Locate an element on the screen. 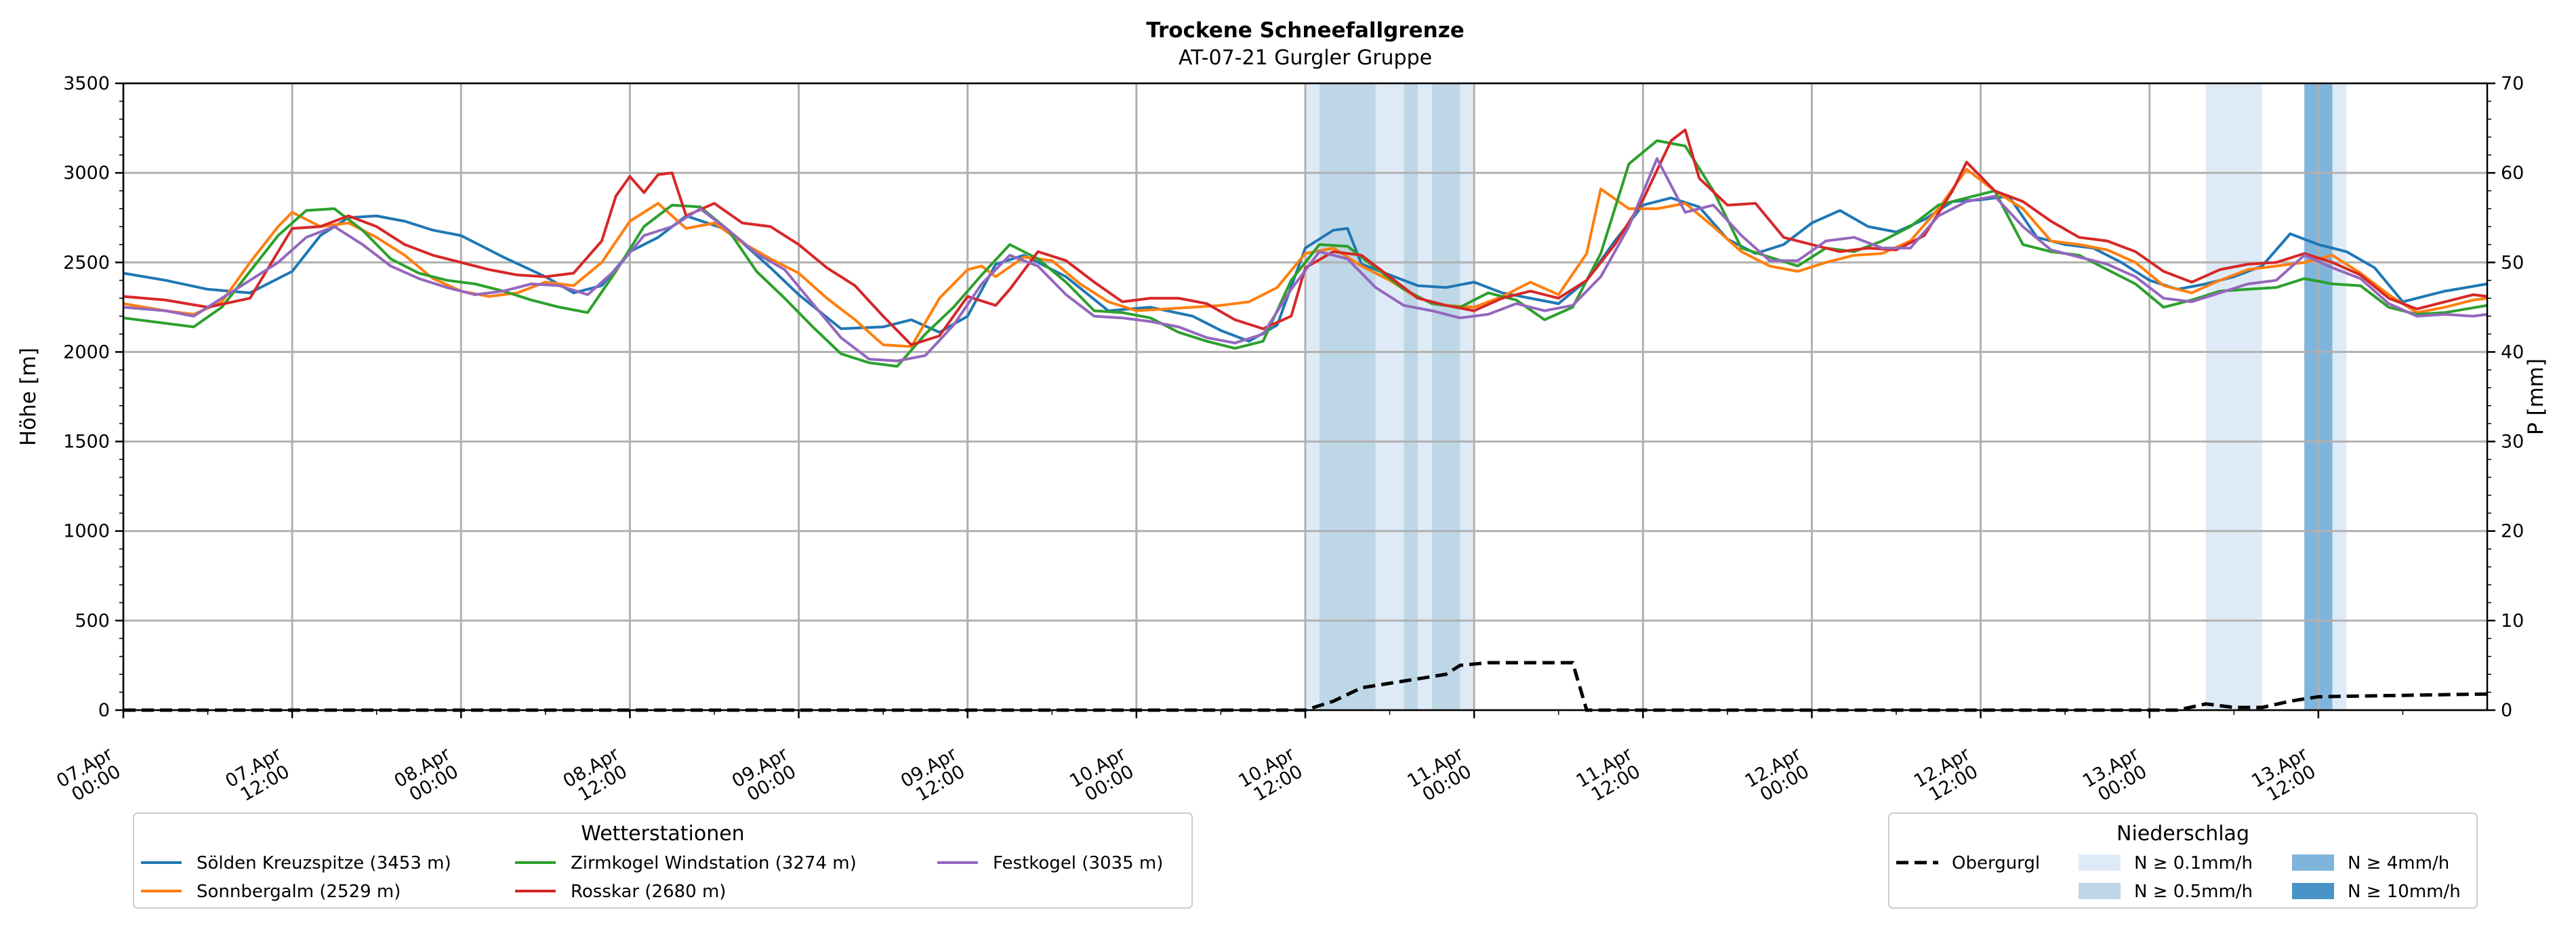 This screenshot has height=929, width=2576. legend-stations-frame is located at coordinates (663, 860).